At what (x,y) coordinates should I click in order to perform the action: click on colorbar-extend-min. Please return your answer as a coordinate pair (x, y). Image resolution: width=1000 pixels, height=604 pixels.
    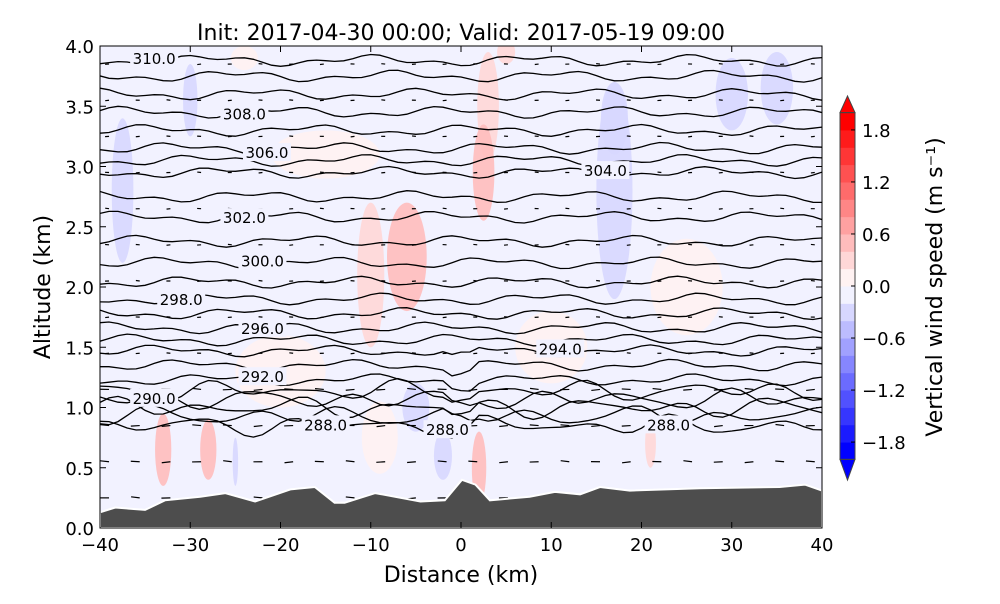
    Looking at the image, I should click on (847, 469).